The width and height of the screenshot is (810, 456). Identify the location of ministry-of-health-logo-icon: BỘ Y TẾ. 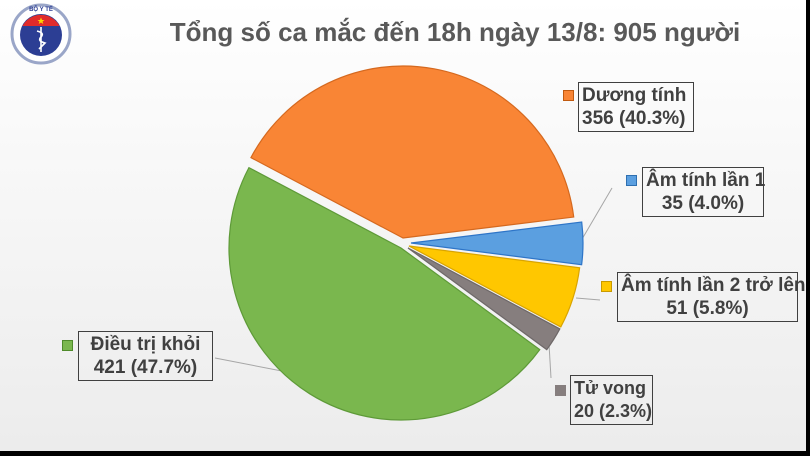
(41, 34).